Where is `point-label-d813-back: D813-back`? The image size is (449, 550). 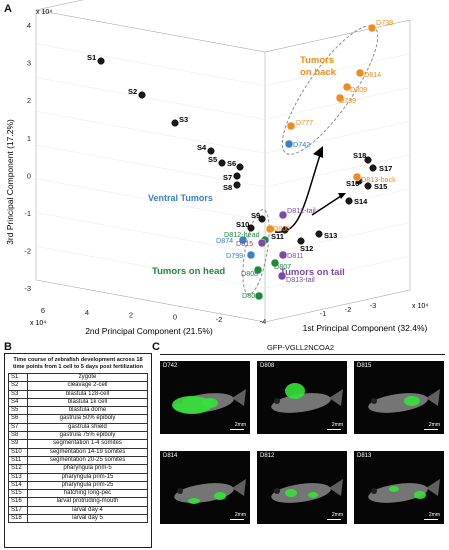
point-label-d813-back: D813-back is located at coordinates (378, 179).